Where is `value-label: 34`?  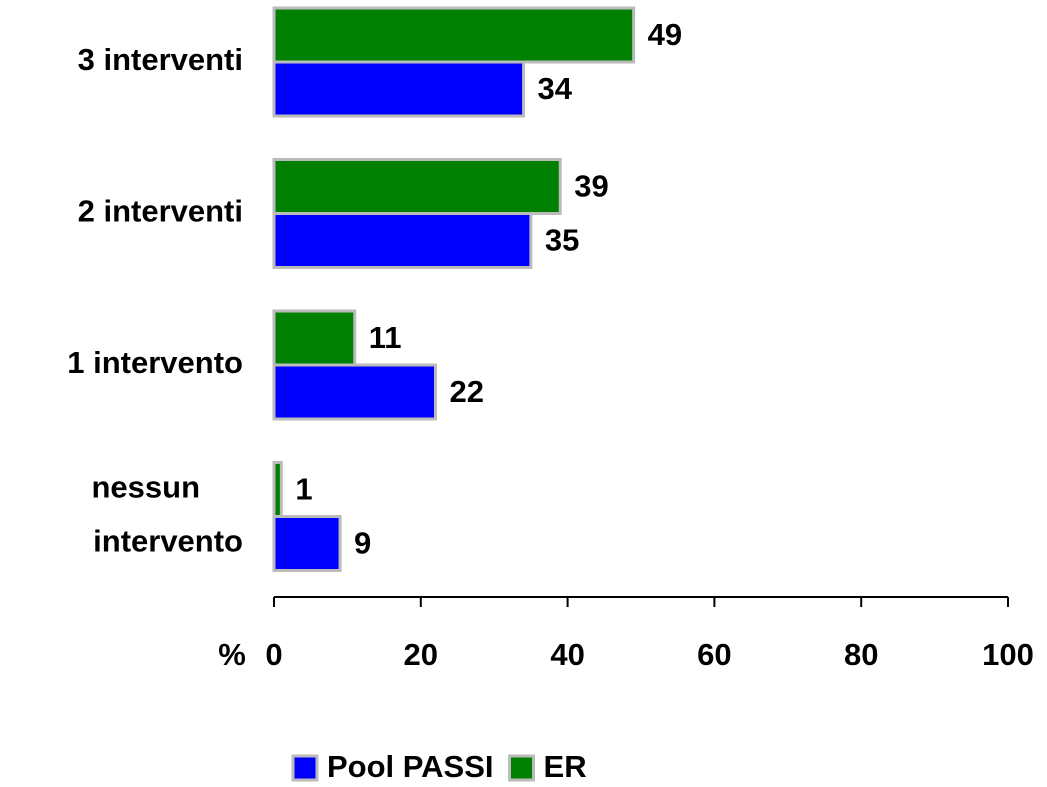 value-label: 34 is located at coordinates (555, 88).